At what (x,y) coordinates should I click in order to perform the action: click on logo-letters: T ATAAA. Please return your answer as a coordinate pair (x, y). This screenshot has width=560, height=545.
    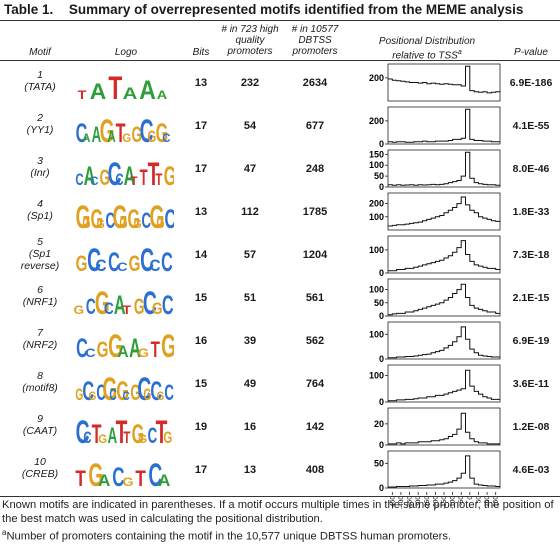
    Looking at the image, I should click on (122, 88).